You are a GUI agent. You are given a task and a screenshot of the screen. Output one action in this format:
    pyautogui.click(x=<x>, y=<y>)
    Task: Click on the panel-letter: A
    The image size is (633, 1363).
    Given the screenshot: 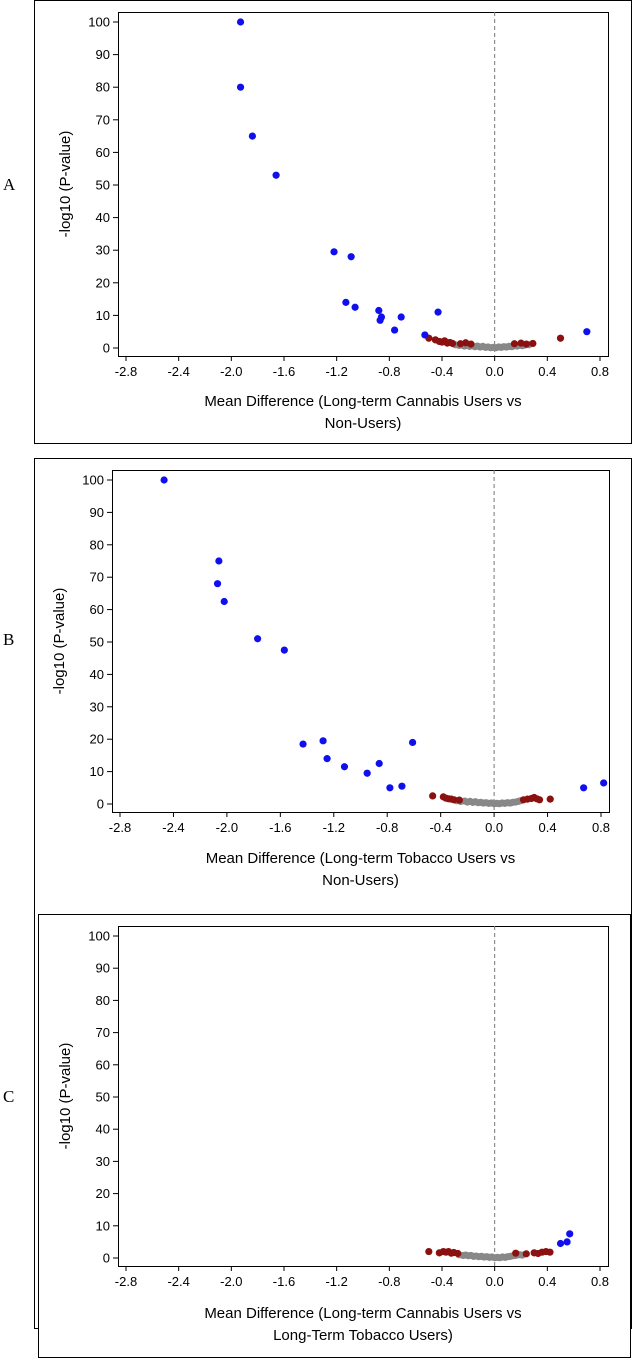 What is the action you would take?
    pyautogui.click(x=9, y=184)
    